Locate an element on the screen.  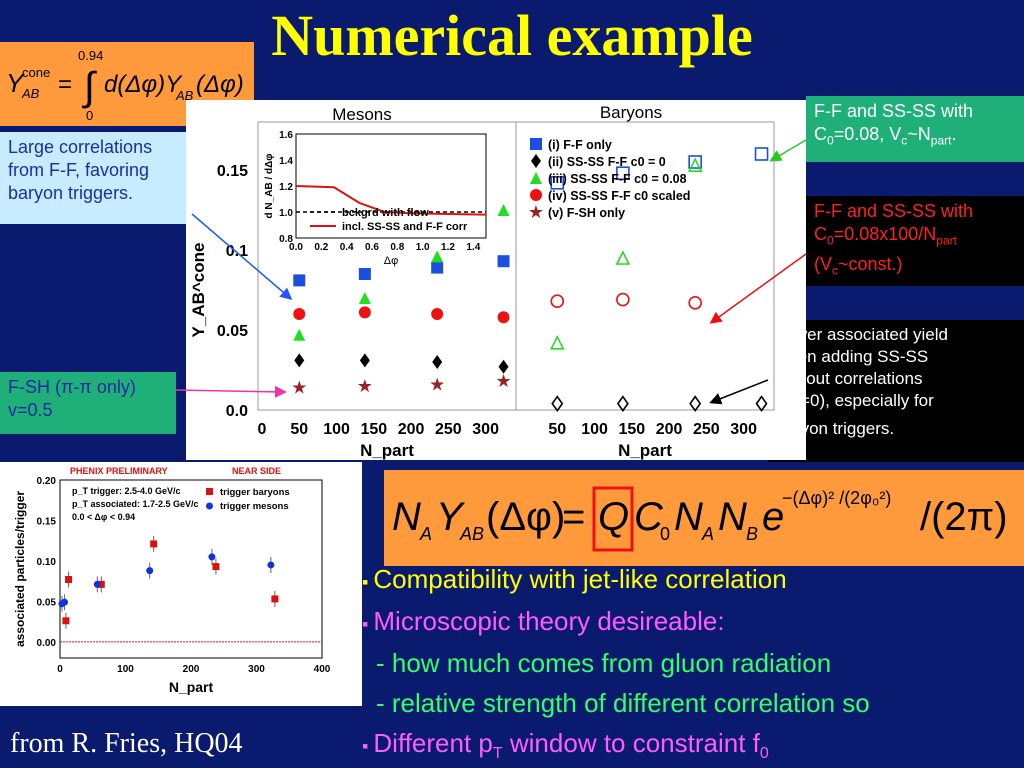
bottom-annotation: p_T associated: 1.7-2.5 GeV/c is located at coordinates (135, 504).